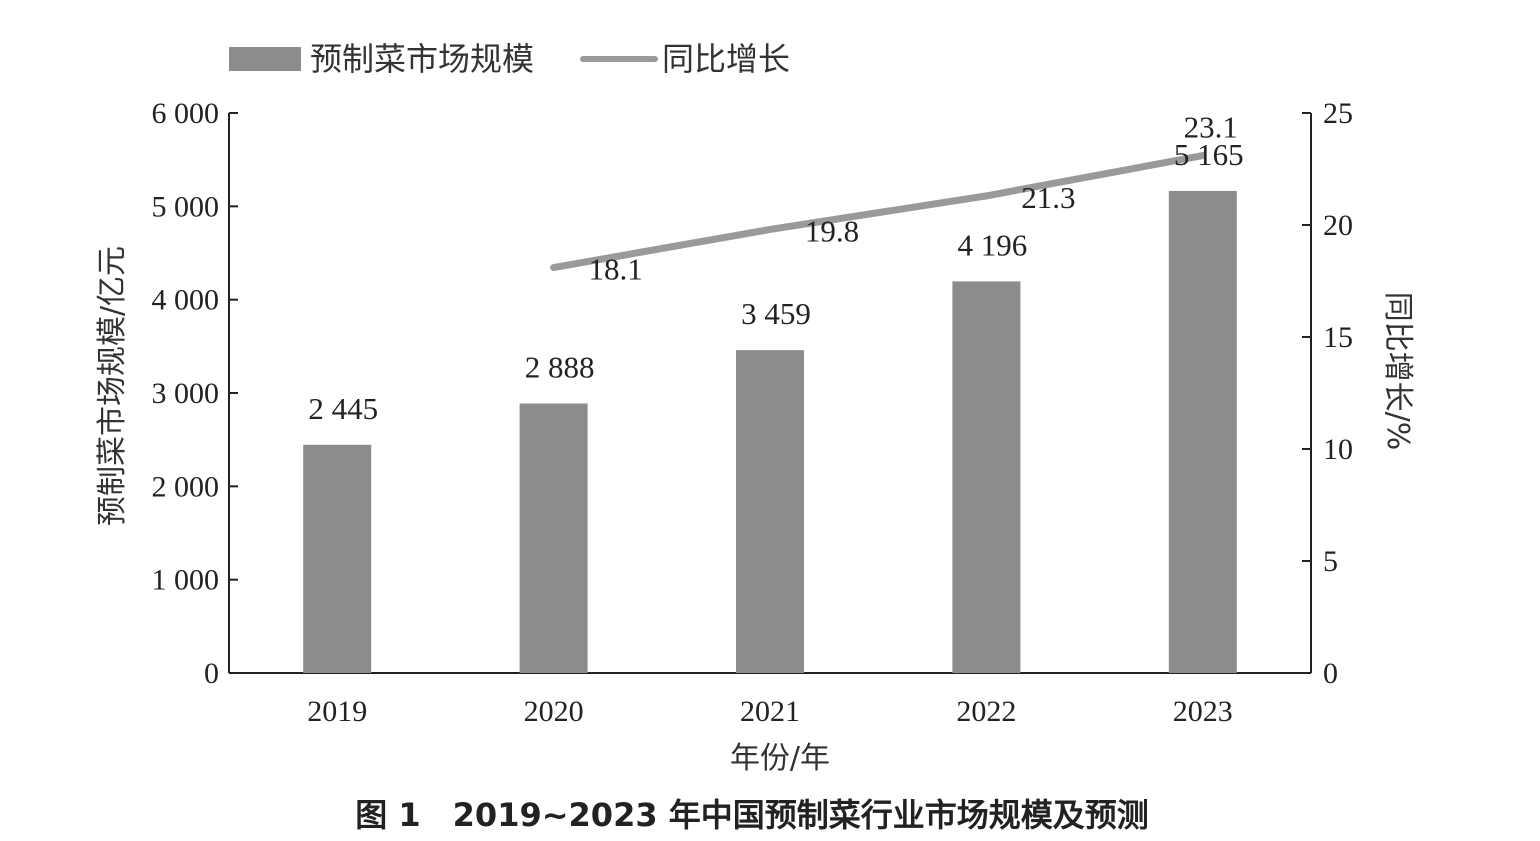 This screenshot has height=841, width=1540. Describe the element at coordinates (780, 758) in the screenshot. I see `x-axis-title: 年份/年` at that location.